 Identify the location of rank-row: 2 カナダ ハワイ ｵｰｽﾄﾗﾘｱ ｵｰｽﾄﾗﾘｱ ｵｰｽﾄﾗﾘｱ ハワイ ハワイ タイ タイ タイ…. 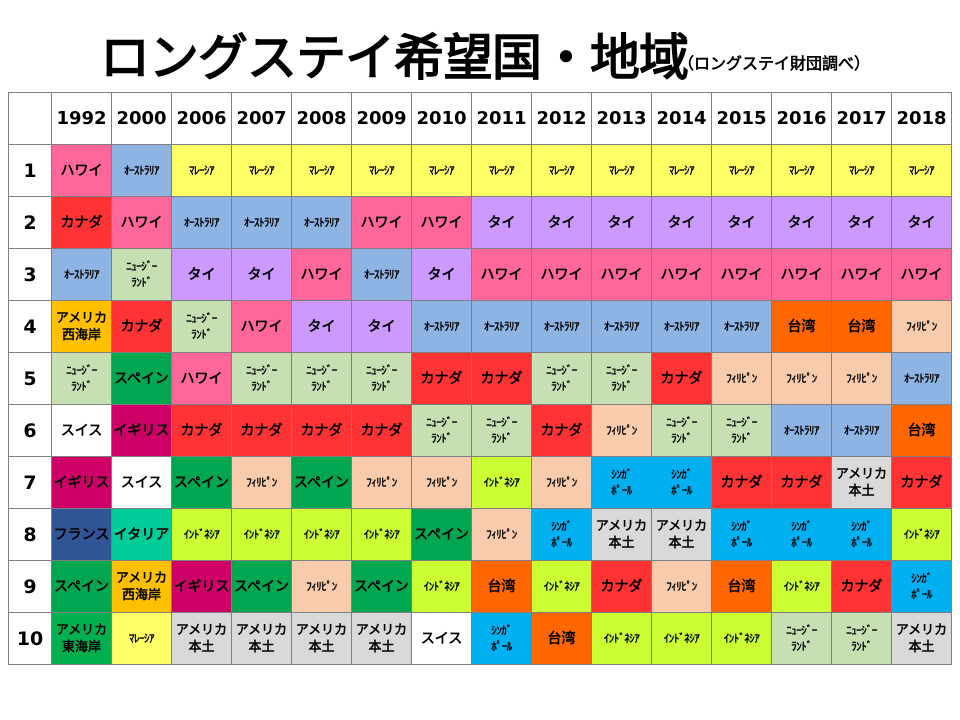
(480, 222).